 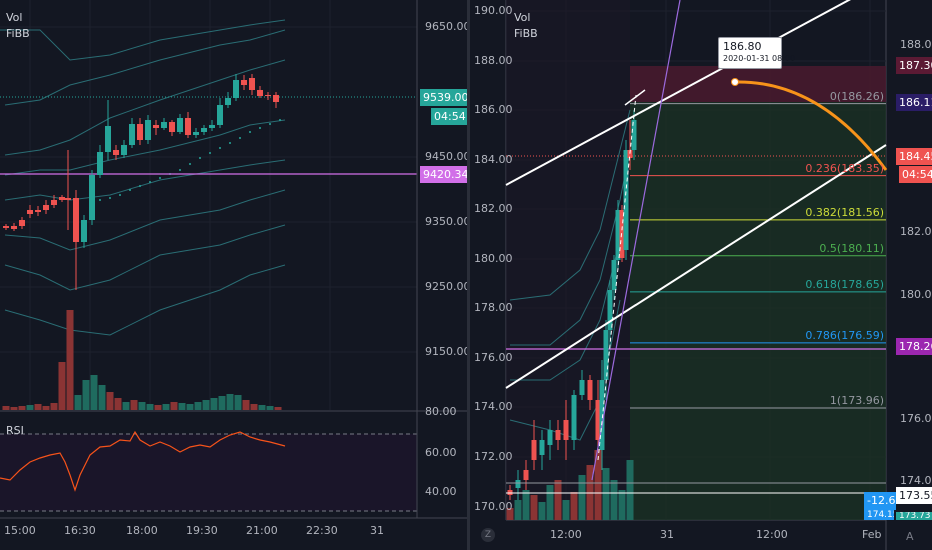 I want to click on chart-divider, so click(x=468, y=275).